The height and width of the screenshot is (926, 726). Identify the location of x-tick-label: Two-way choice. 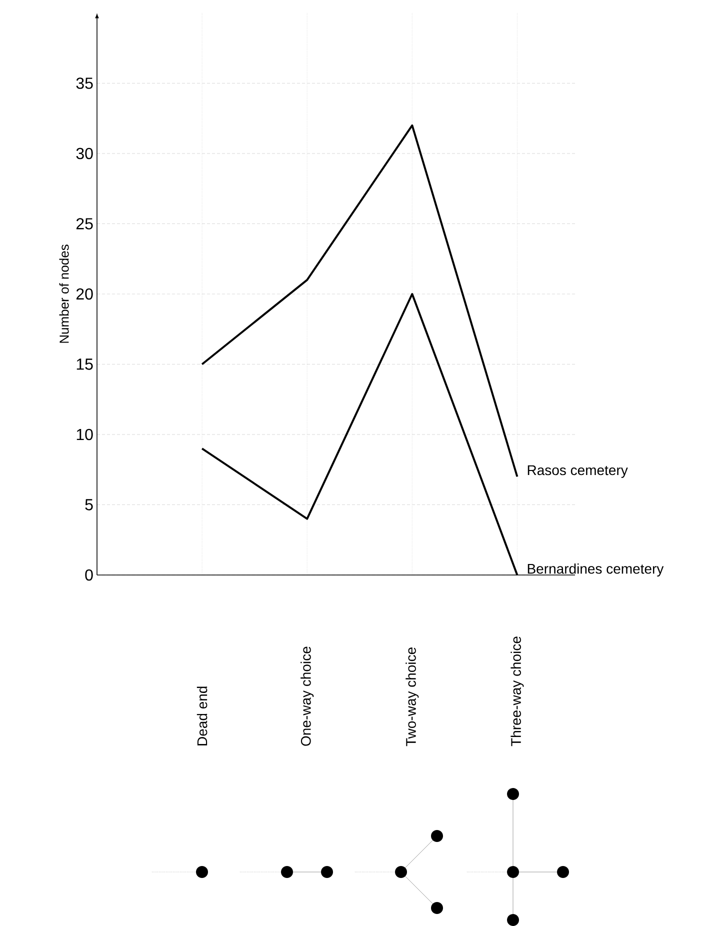
(412, 697).